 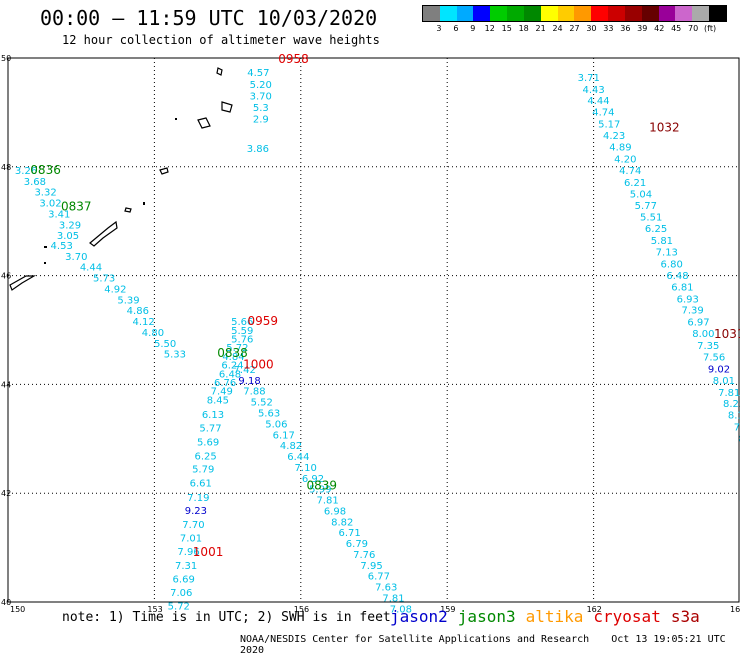 What do you see at coordinates (608, 28) in the screenshot?
I see `legend-tick-label: 33` at bounding box center [608, 28].